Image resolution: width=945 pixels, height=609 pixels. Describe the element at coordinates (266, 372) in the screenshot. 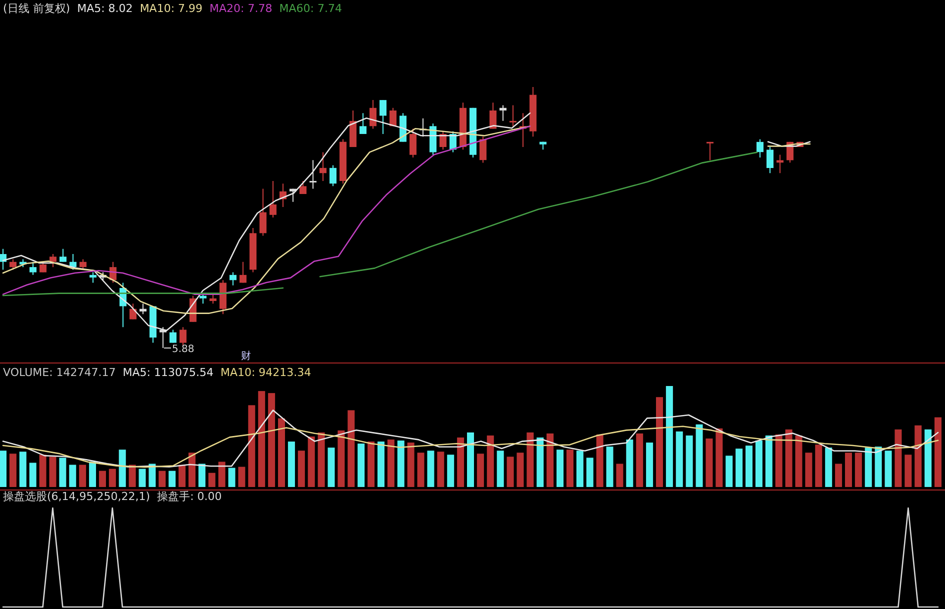

I see `text: MA10: 94213.34` at that location.